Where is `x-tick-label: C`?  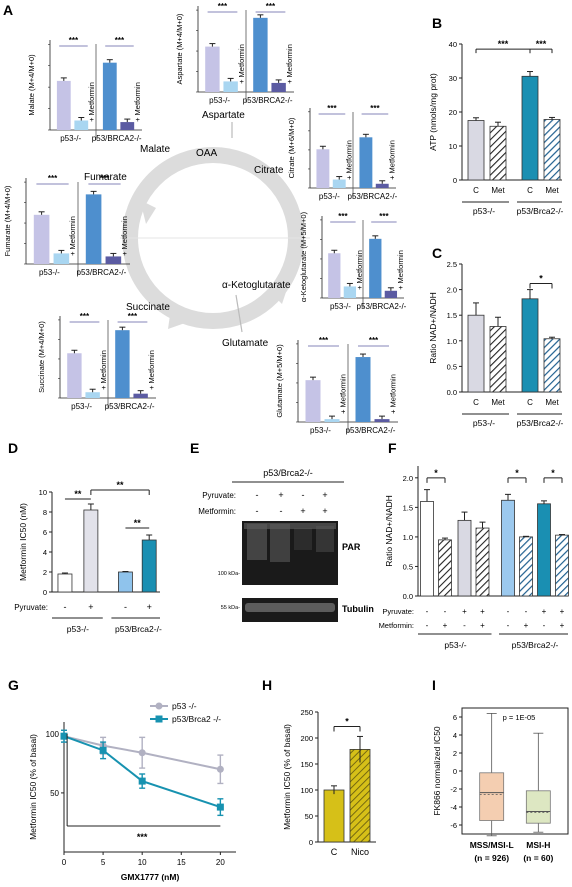 x-tick-label: C is located at coordinates (530, 190).